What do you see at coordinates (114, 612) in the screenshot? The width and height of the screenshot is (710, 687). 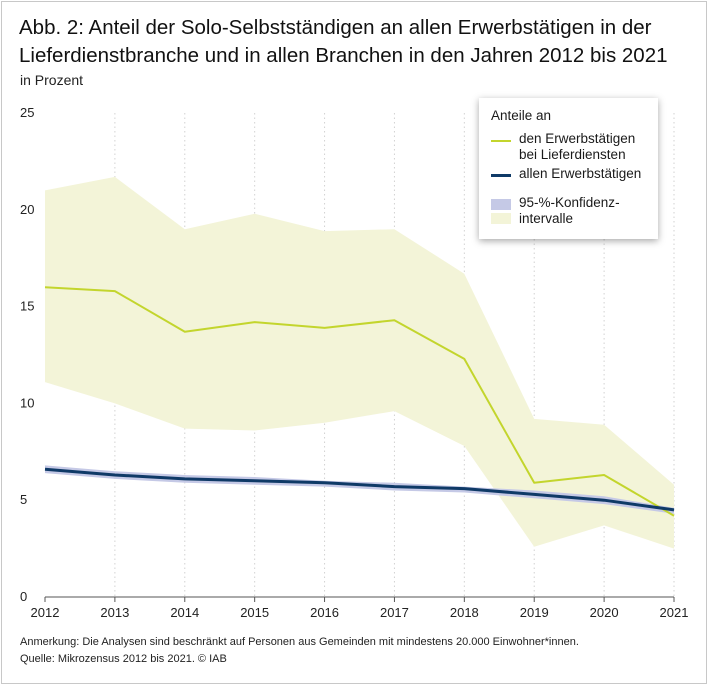 I see `x-tick-2013: 2013` at bounding box center [114, 612].